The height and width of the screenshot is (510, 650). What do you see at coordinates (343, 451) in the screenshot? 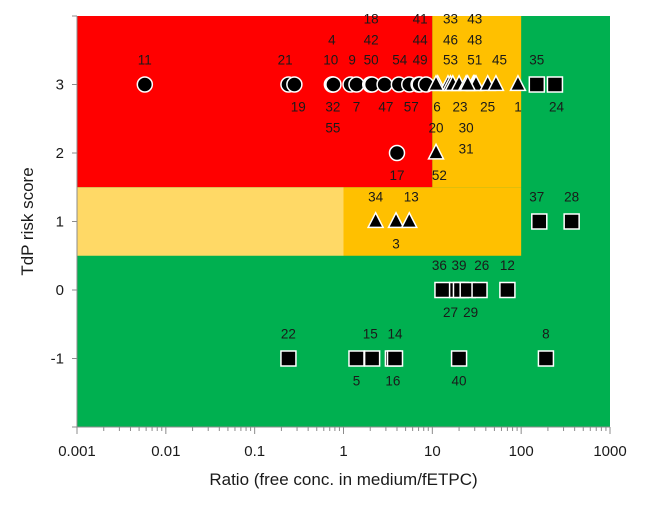
I see `x-tick-label: 1` at bounding box center [343, 451].